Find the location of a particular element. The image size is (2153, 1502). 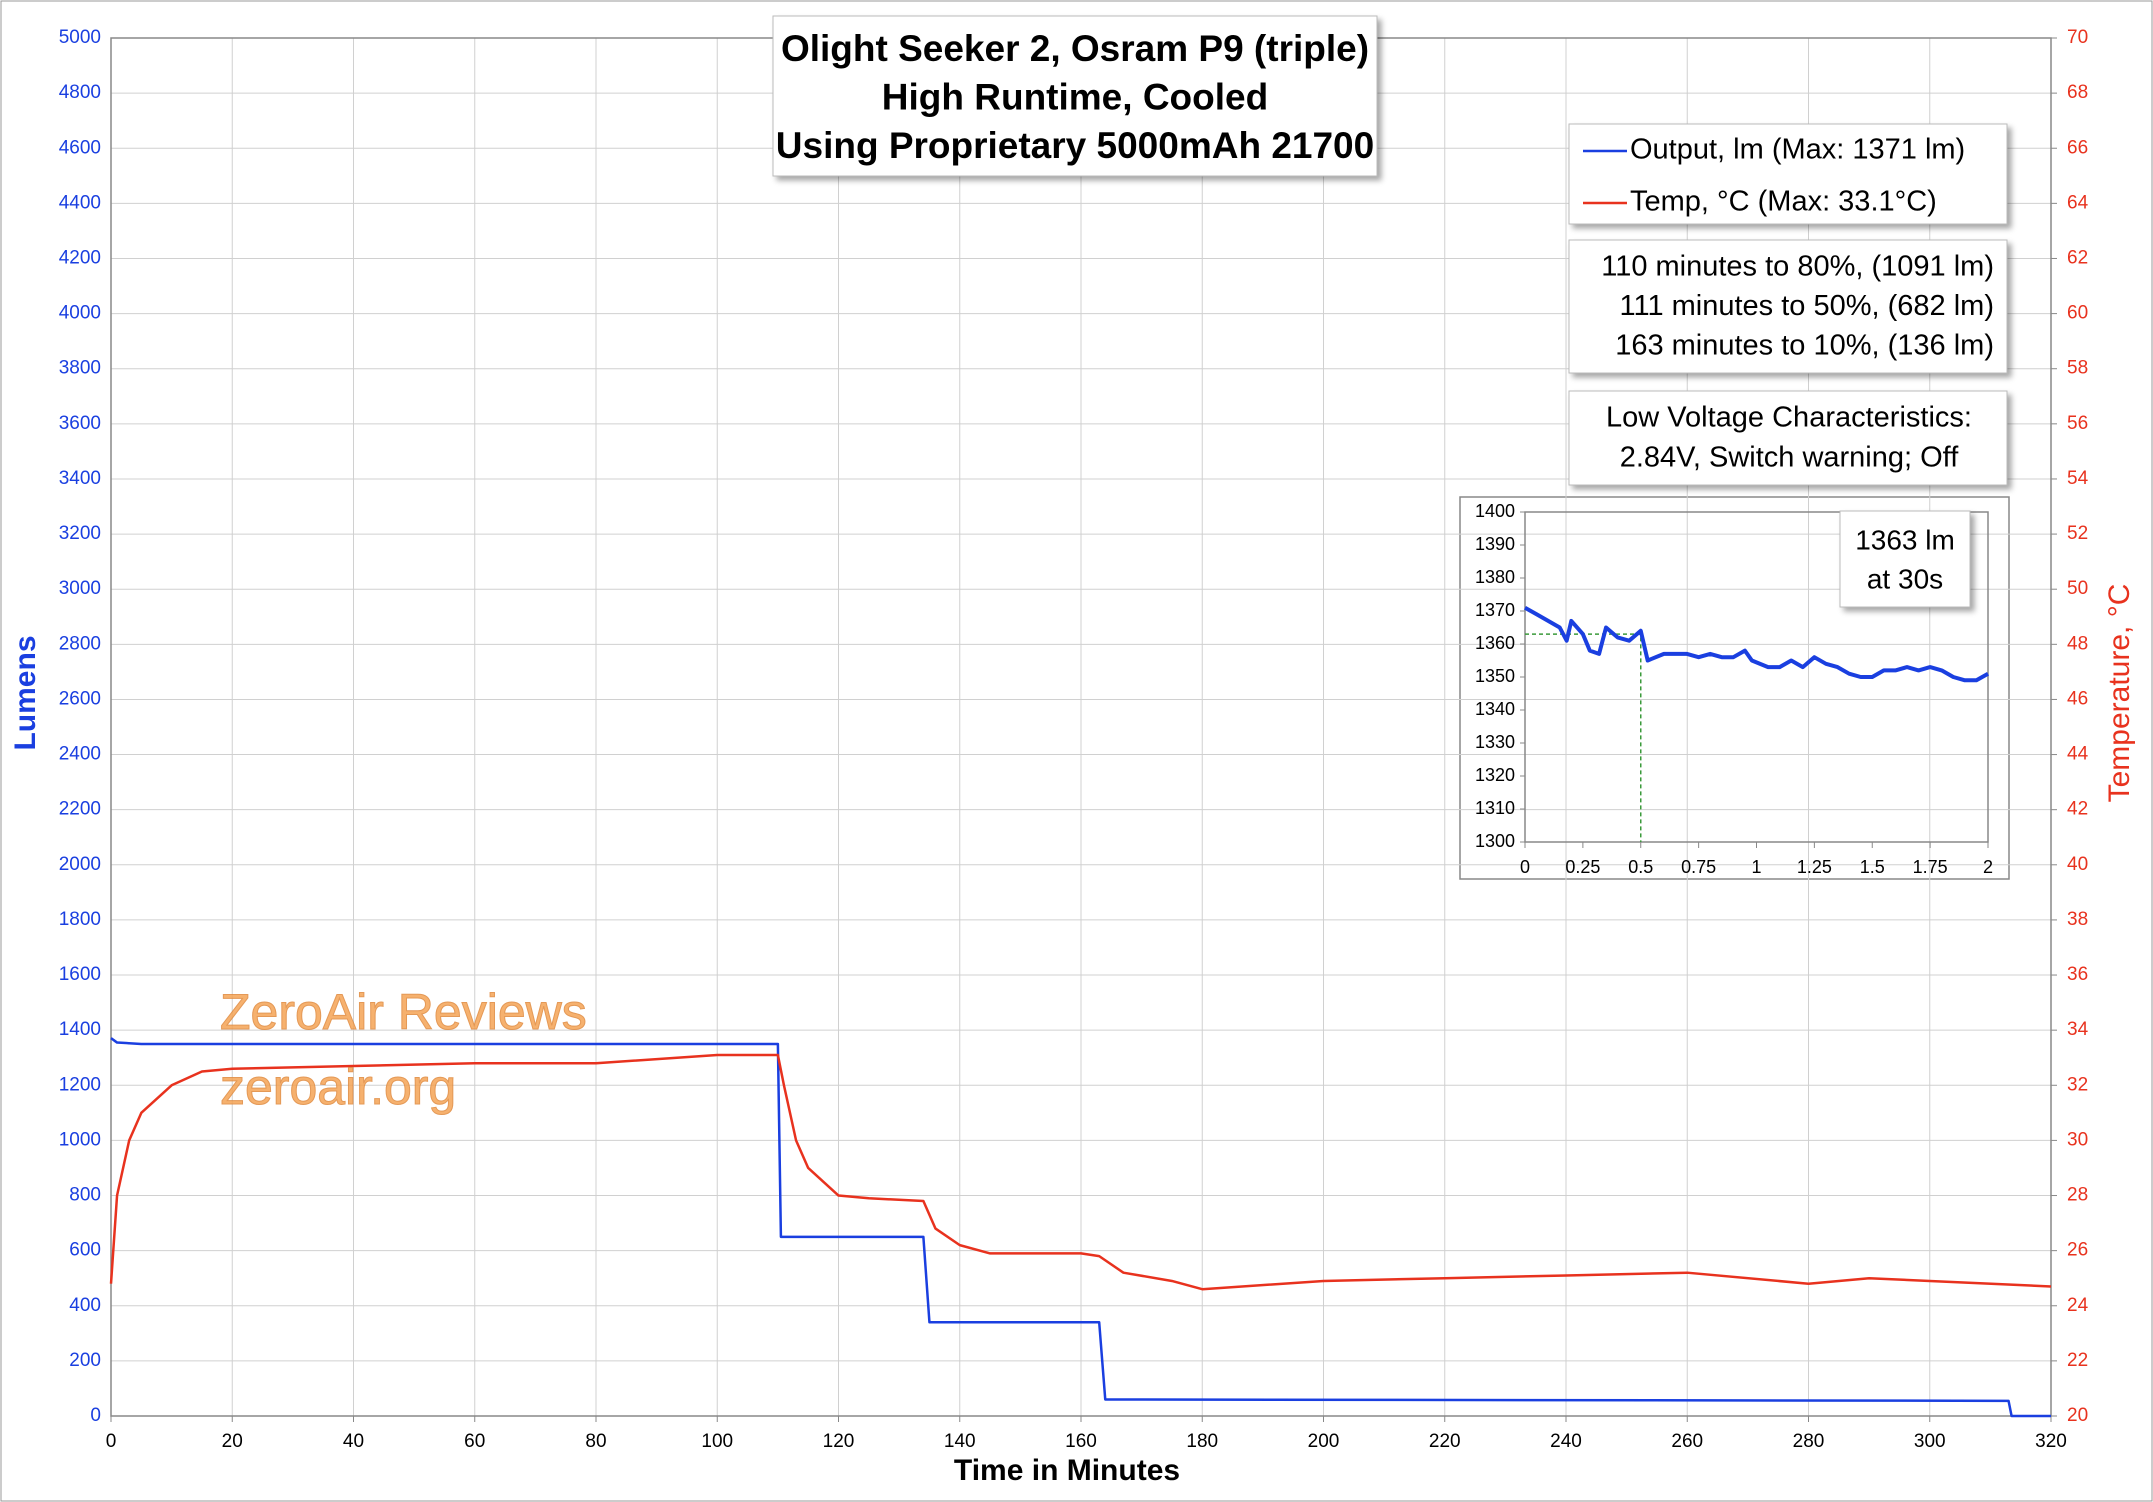

y2-tick-label: 26 is located at coordinates (2077, 1250).